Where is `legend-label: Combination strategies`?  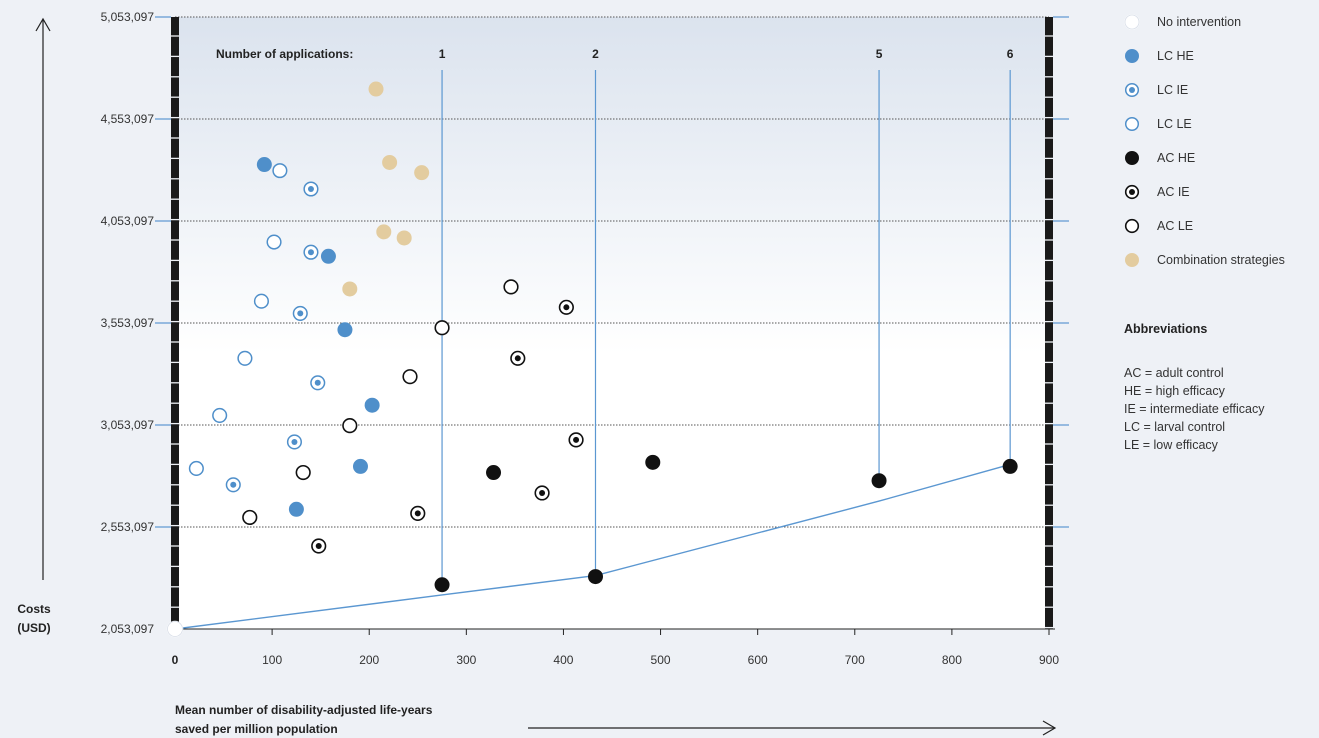 legend-label: Combination strategies is located at coordinates (1221, 260).